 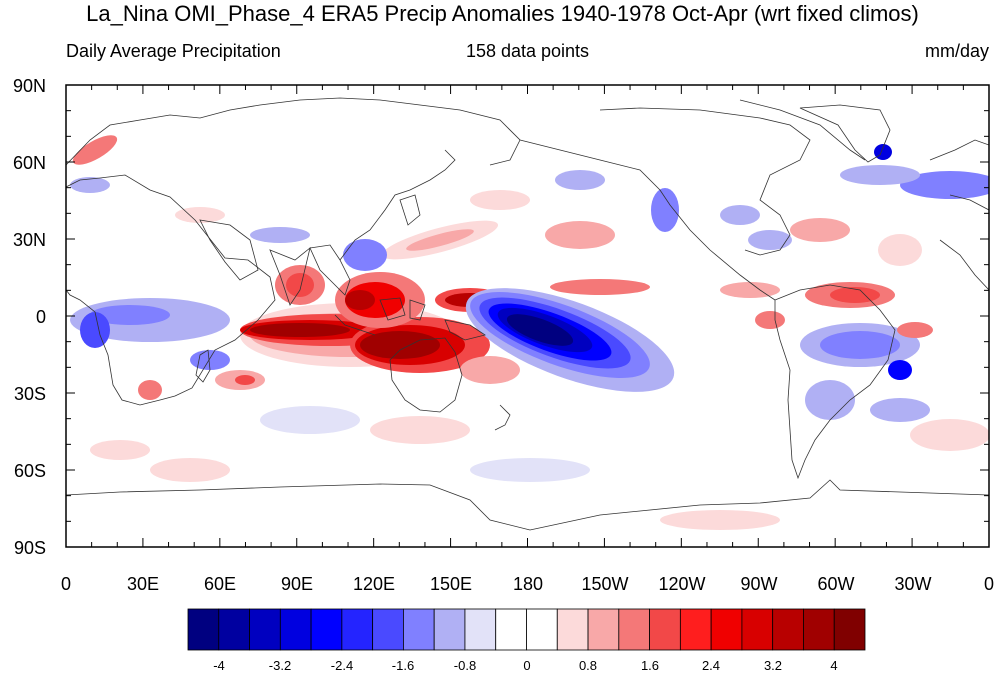 What do you see at coordinates (588, 665) in the screenshot?
I see `colorbar-label: 0.8` at bounding box center [588, 665].